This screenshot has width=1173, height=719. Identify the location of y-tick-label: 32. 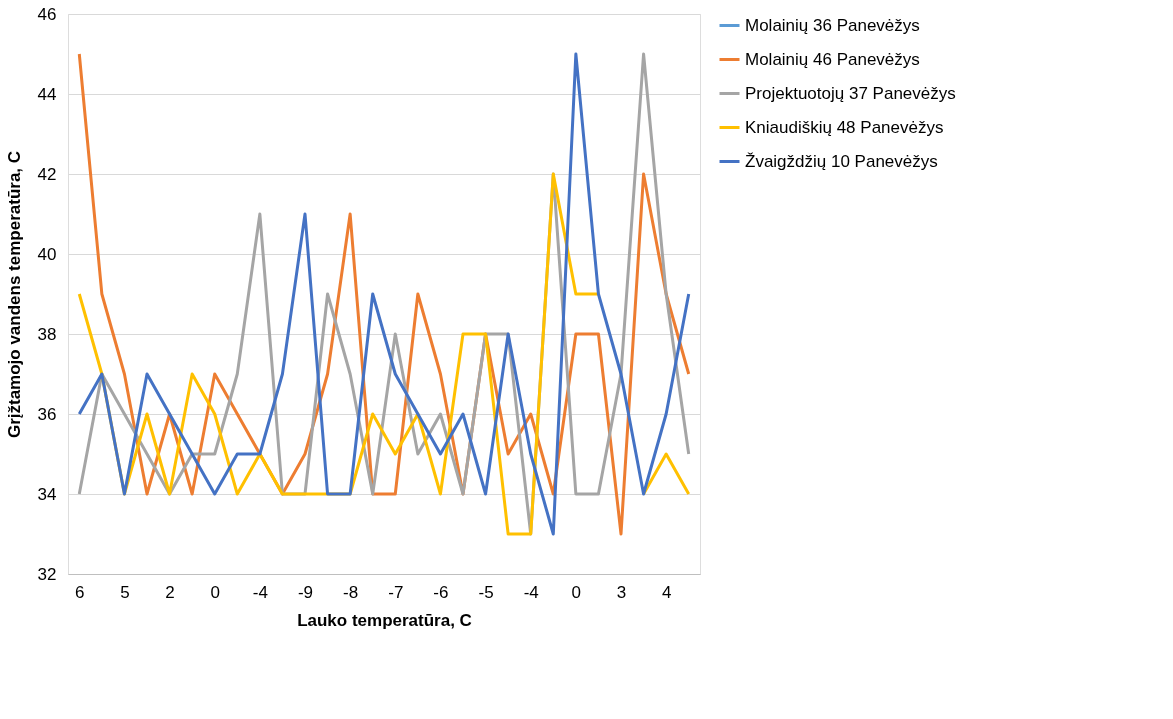
(47, 574).